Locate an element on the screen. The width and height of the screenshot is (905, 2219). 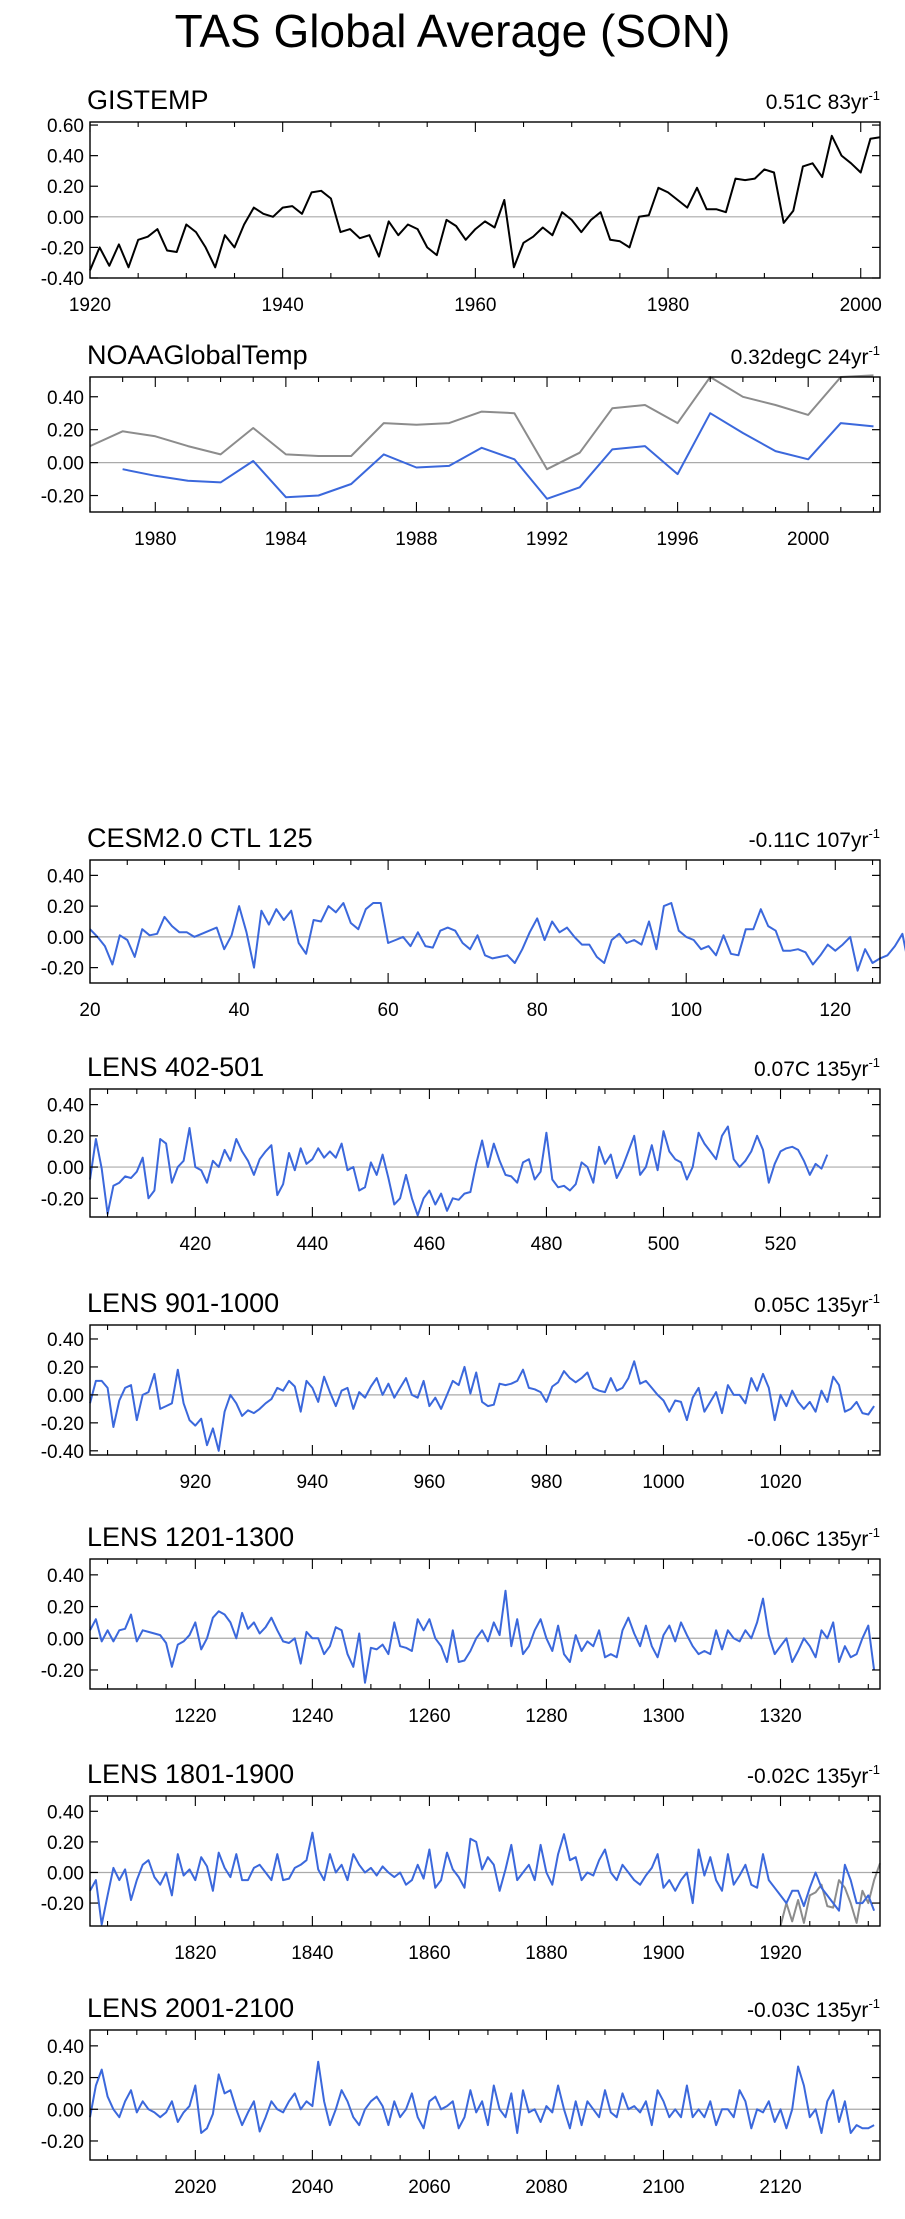
x-tick-label: 1992 is located at coordinates (547, 539).